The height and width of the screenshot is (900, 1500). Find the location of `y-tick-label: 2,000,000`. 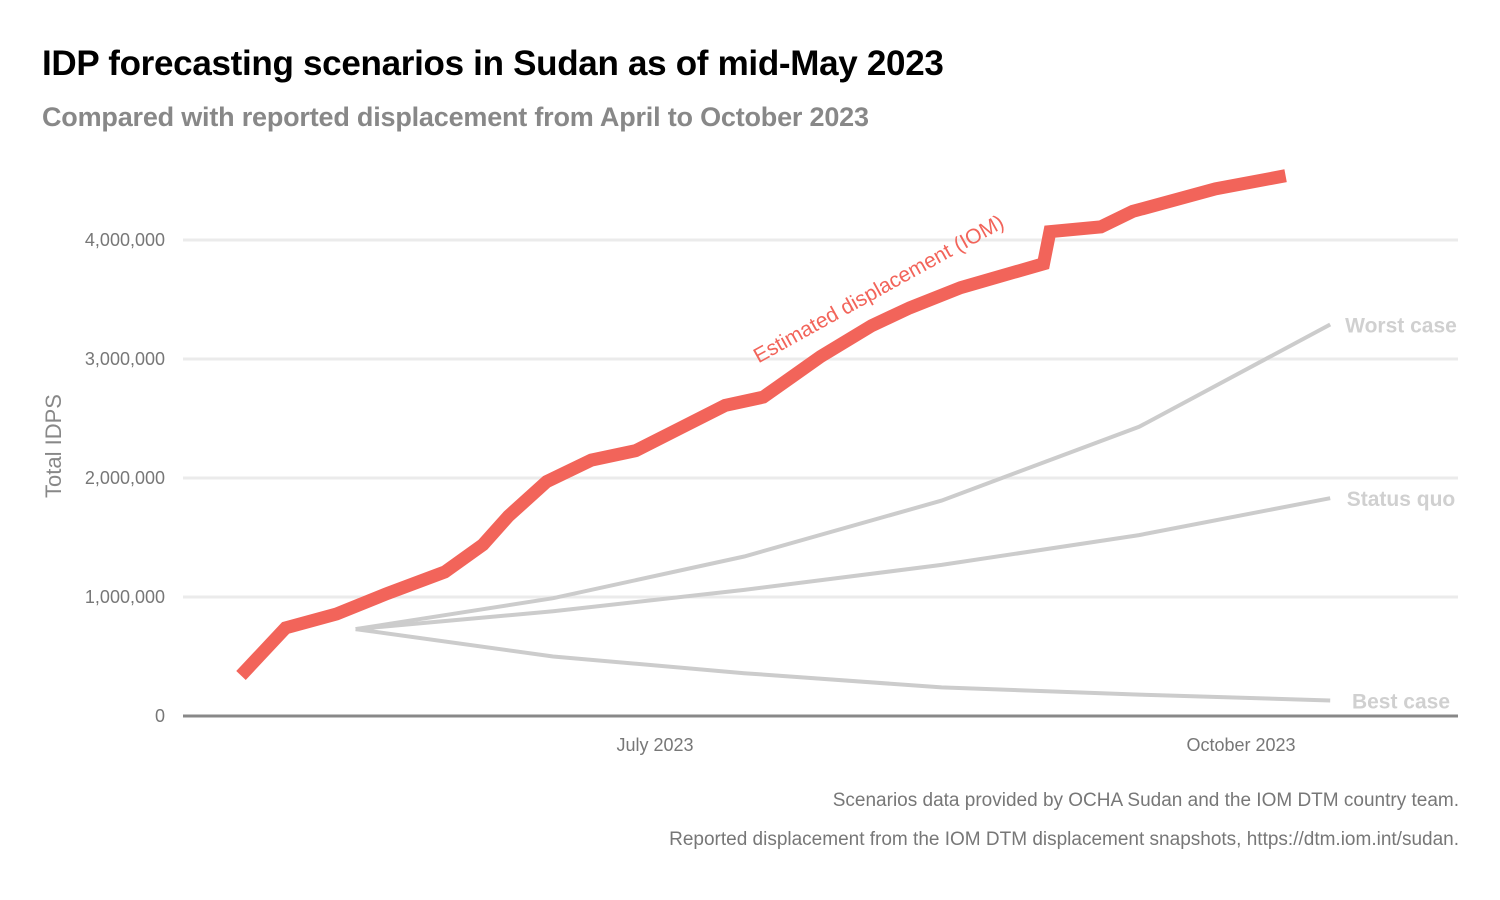

y-tick-label: 2,000,000 is located at coordinates (125, 478).